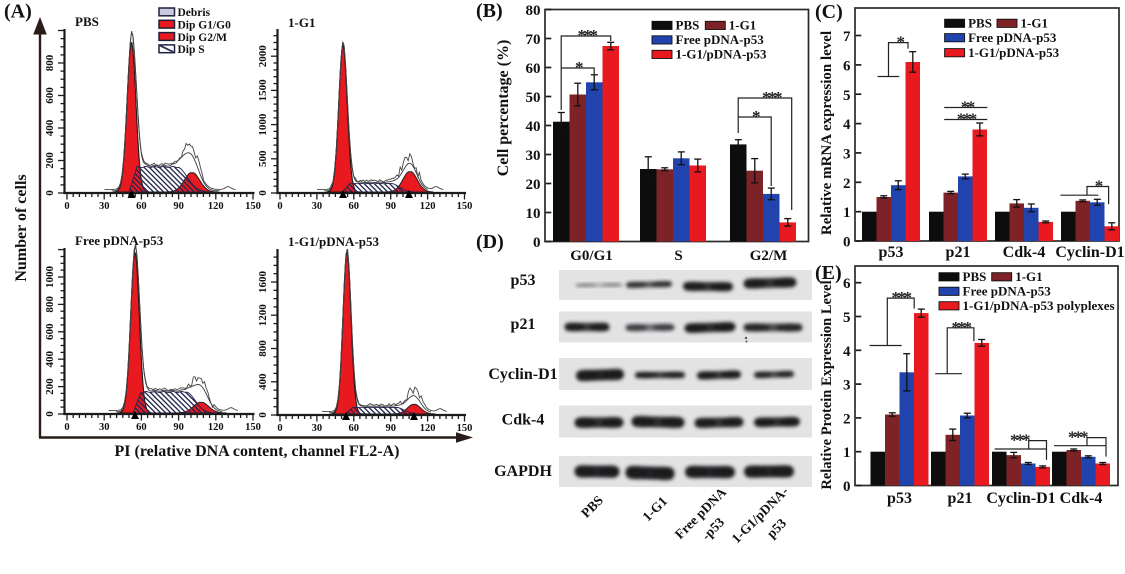 Image resolution: width=1125 pixels, height=574 pixels. What do you see at coordinates (829, 12) in the screenshot?
I see `svg-text: (C)` at bounding box center [829, 12].